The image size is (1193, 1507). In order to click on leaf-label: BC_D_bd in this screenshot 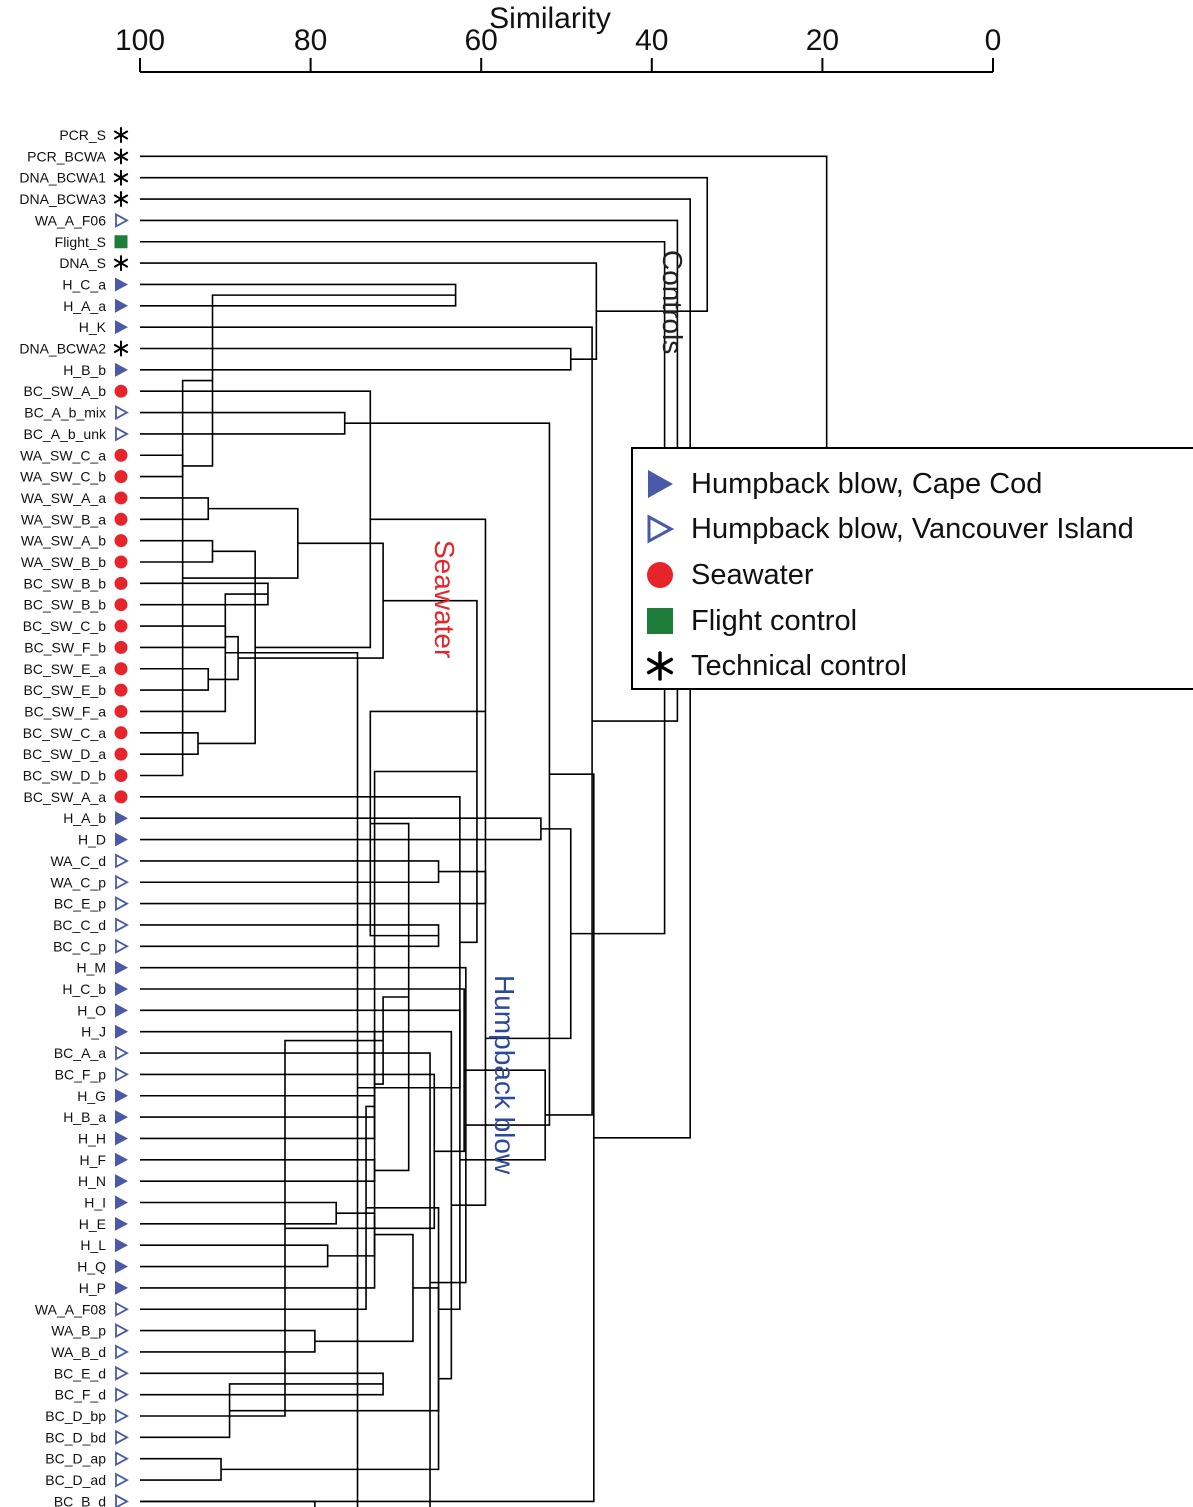, I will do `click(75, 1437)`.